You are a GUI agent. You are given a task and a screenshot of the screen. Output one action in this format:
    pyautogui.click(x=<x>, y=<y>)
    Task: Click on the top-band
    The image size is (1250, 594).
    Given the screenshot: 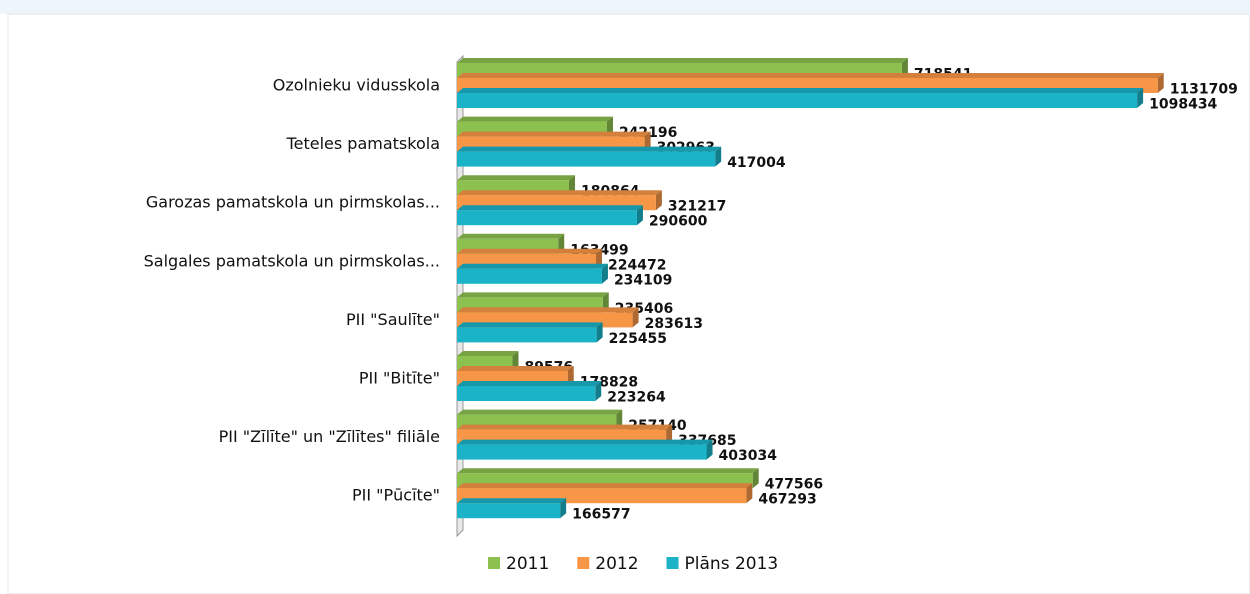 What is the action you would take?
    pyautogui.click(x=625, y=7)
    